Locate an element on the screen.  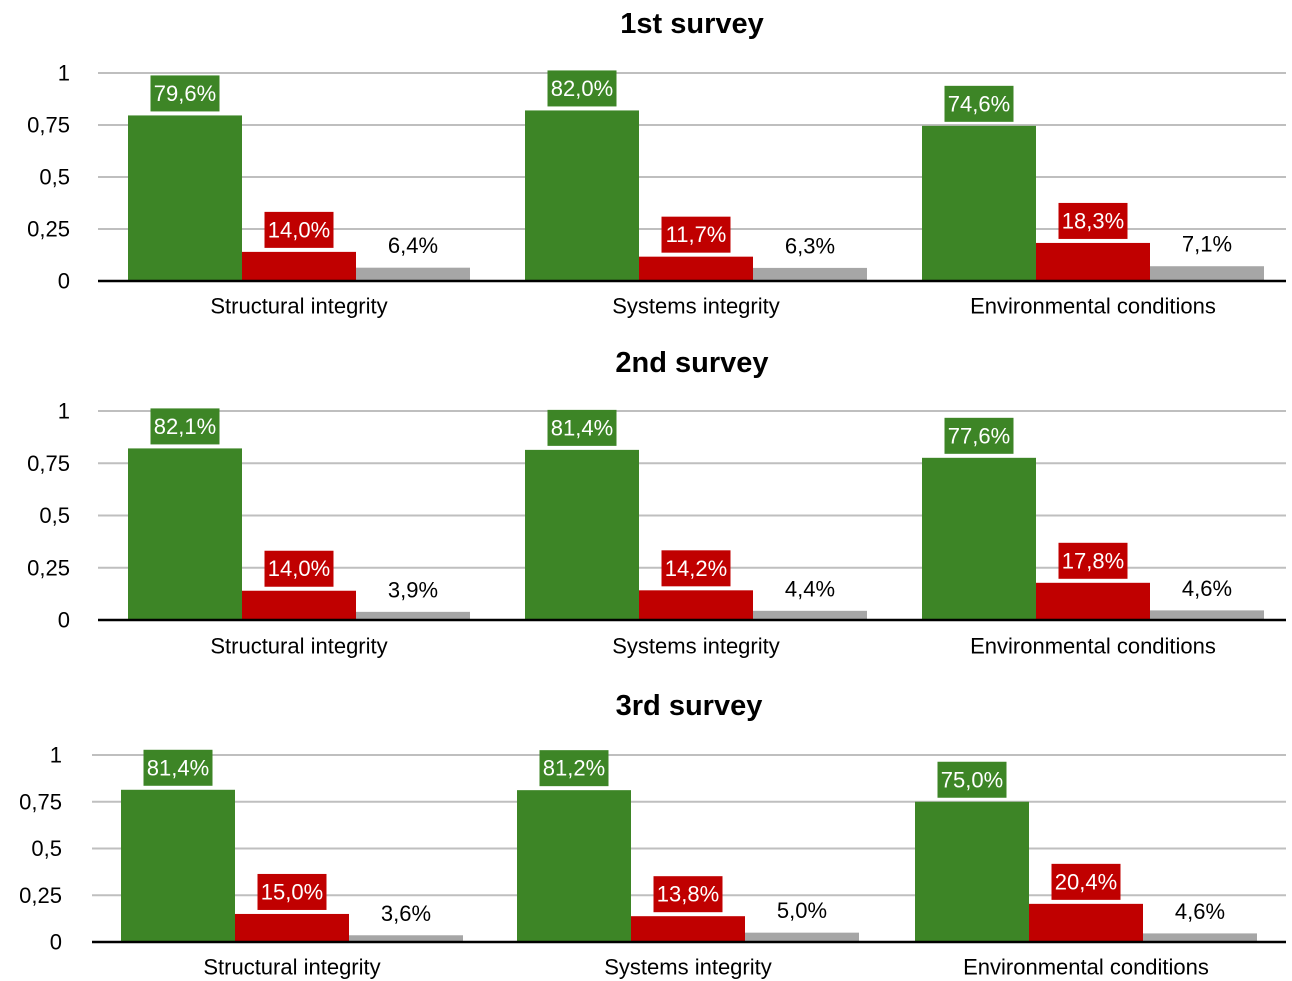
data-label: 17,8% is located at coordinates (1093, 560).